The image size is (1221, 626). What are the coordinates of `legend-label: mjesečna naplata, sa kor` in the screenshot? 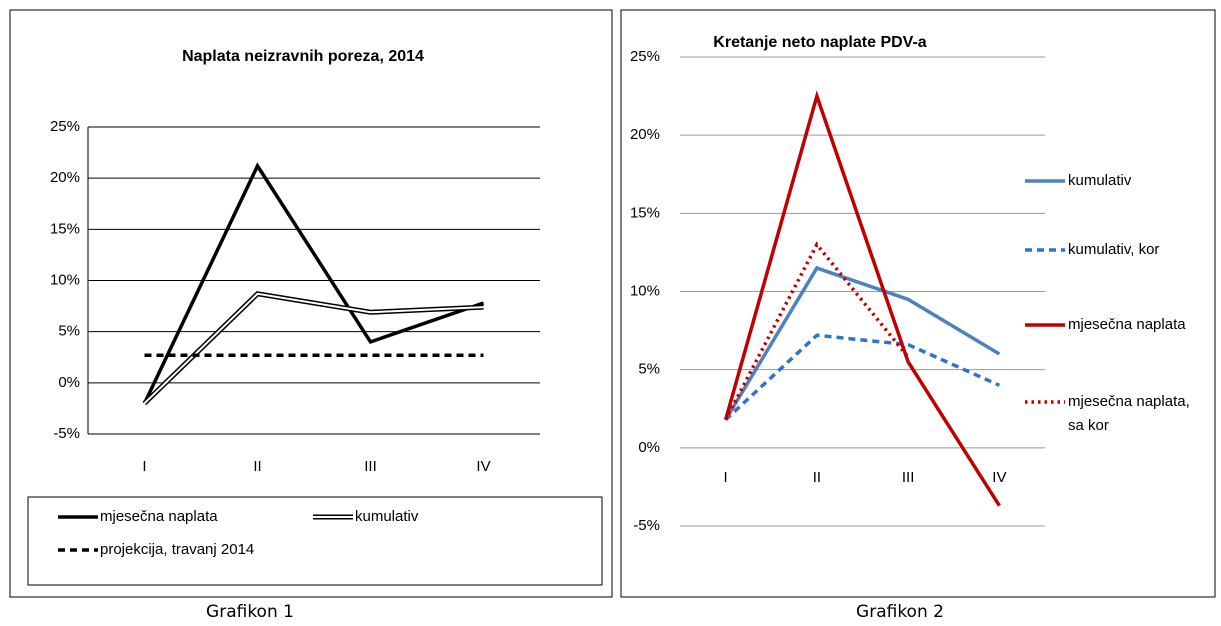 It's located at (1129, 413).